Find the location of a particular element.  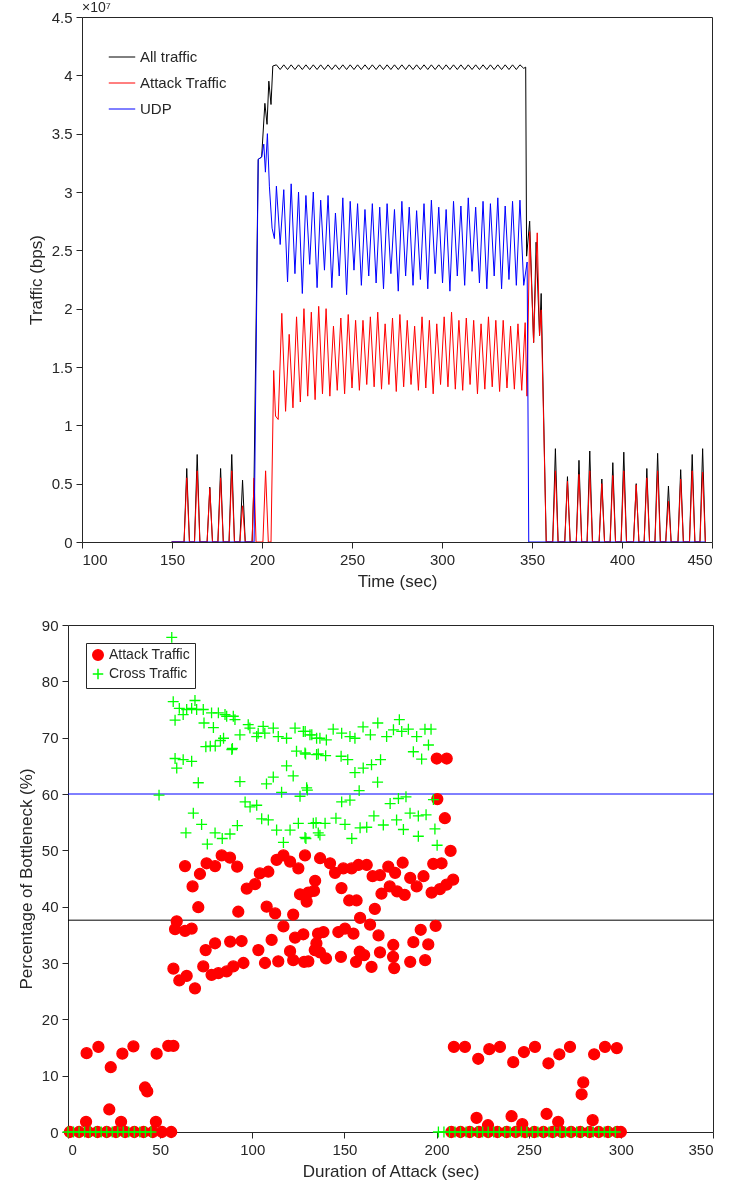

y-tick-label: 2.5 is located at coordinates (62, 250).